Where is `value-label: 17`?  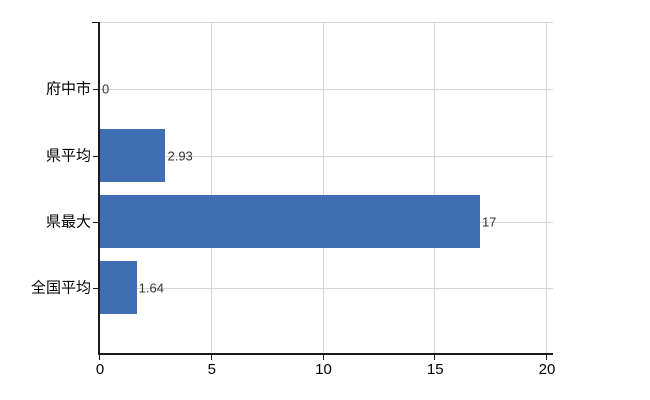
value-label: 17 is located at coordinates (489, 221).